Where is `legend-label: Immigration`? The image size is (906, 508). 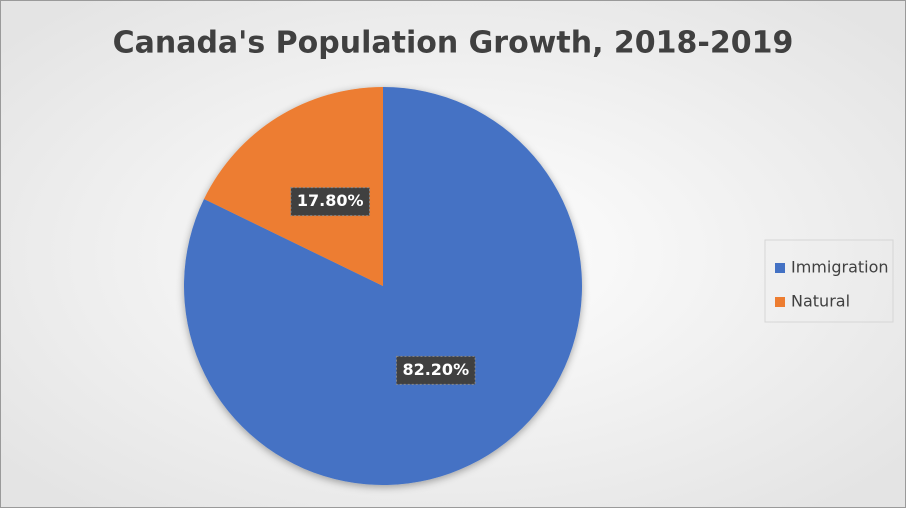
legend-label: Immigration is located at coordinates (840, 267).